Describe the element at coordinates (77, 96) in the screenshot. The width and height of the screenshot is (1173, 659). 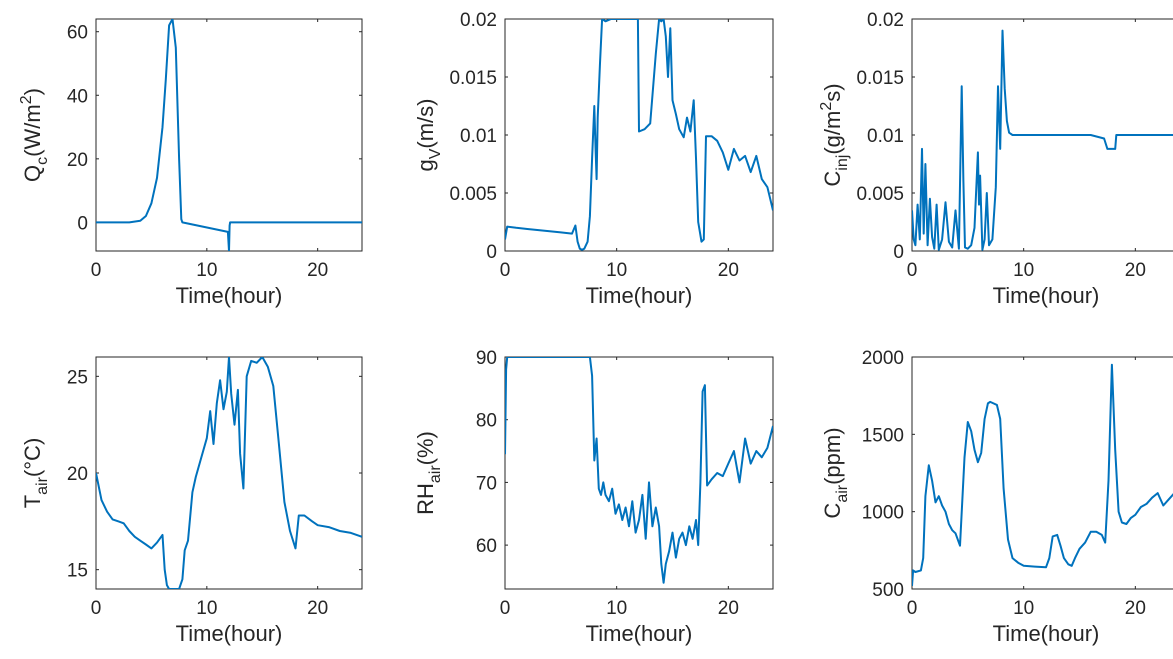
I see `y-tick-label: 40` at that location.